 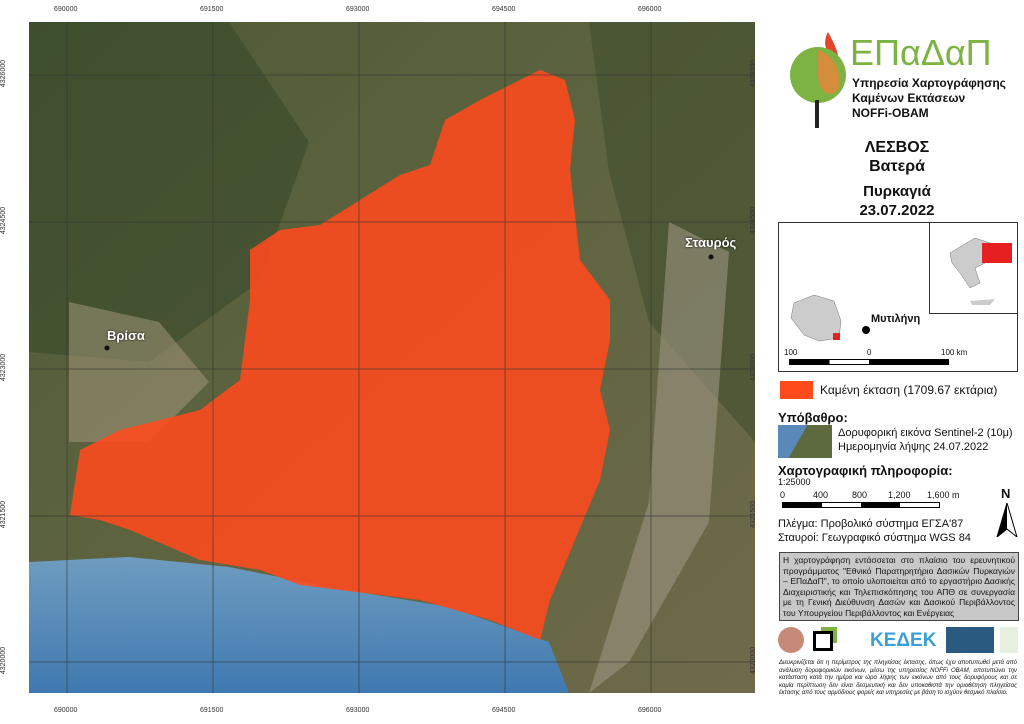 What do you see at coordinates (754, 660) in the screenshot?
I see `y-tick-right: 4320000` at bounding box center [754, 660].